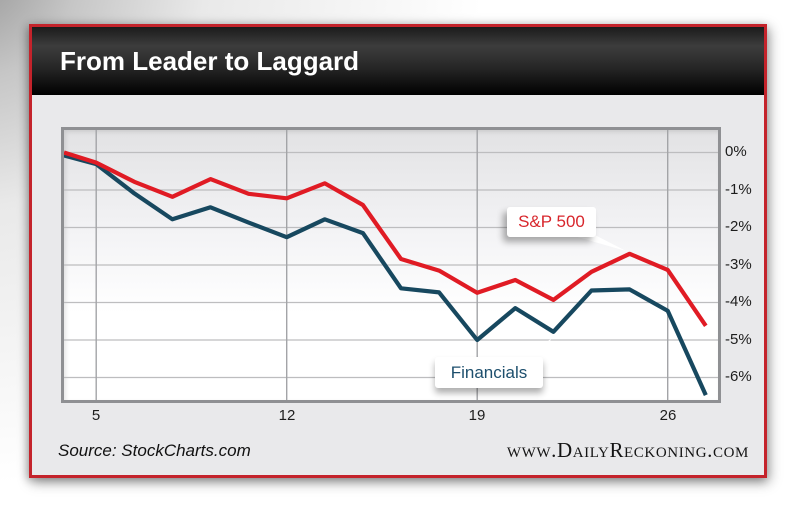 The width and height of the screenshot is (800, 509). What do you see at coordinates (738, 264) in the screenshot?
I see `y-axis-tick-m3pct: -3%` at bounding box center [738, 264].